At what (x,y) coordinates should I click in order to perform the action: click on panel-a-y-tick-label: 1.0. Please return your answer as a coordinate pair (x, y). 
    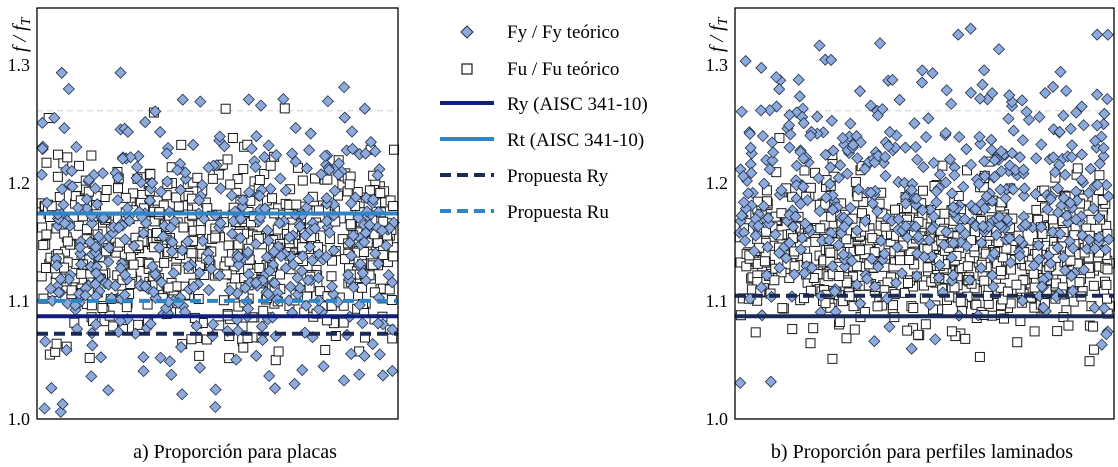
    Looking at the image, I should click on (19, 419).